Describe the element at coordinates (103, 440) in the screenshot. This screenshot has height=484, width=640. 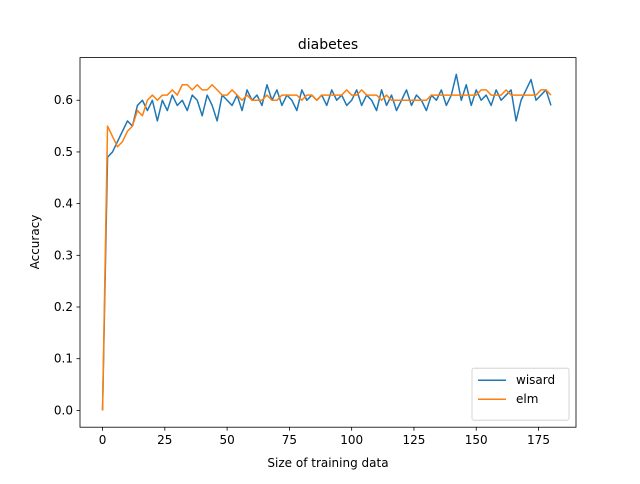
I see `x-tick-label: 0` at that location.